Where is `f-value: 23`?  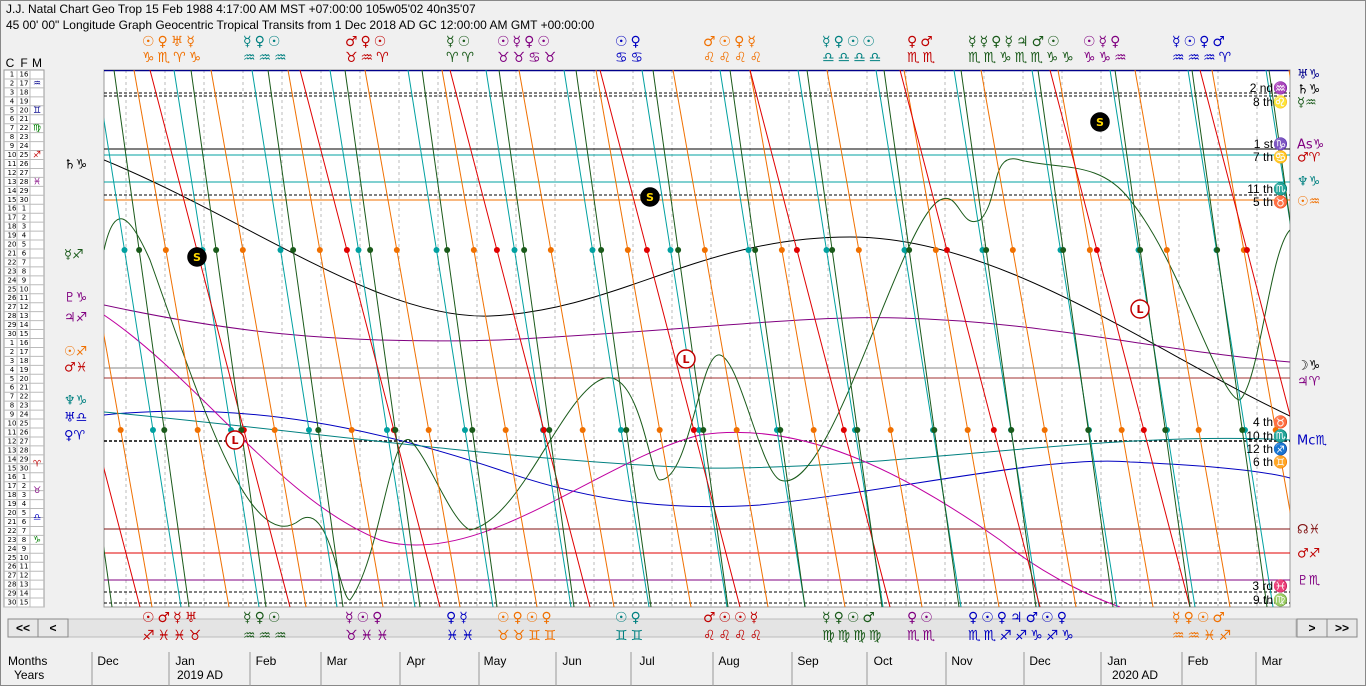 f-value: 23 is located at coordinates (24, 406).